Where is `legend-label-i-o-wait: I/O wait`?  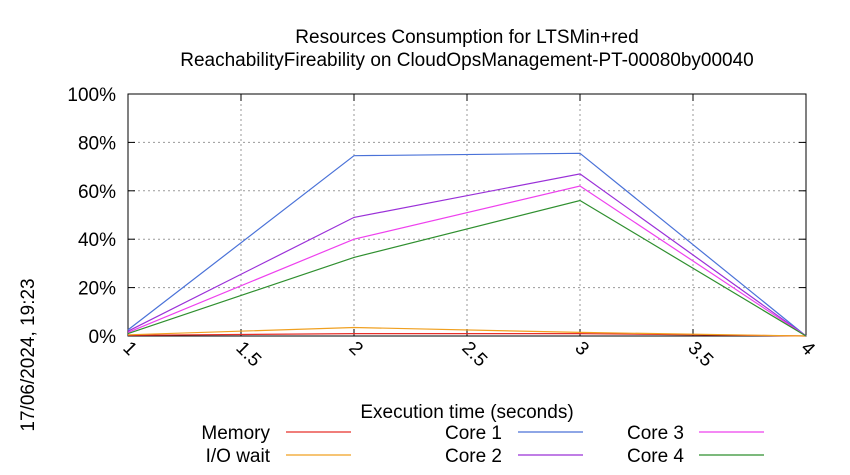
legend-label-i-o-wait: I/O wait is located at coordinates (238, 456).